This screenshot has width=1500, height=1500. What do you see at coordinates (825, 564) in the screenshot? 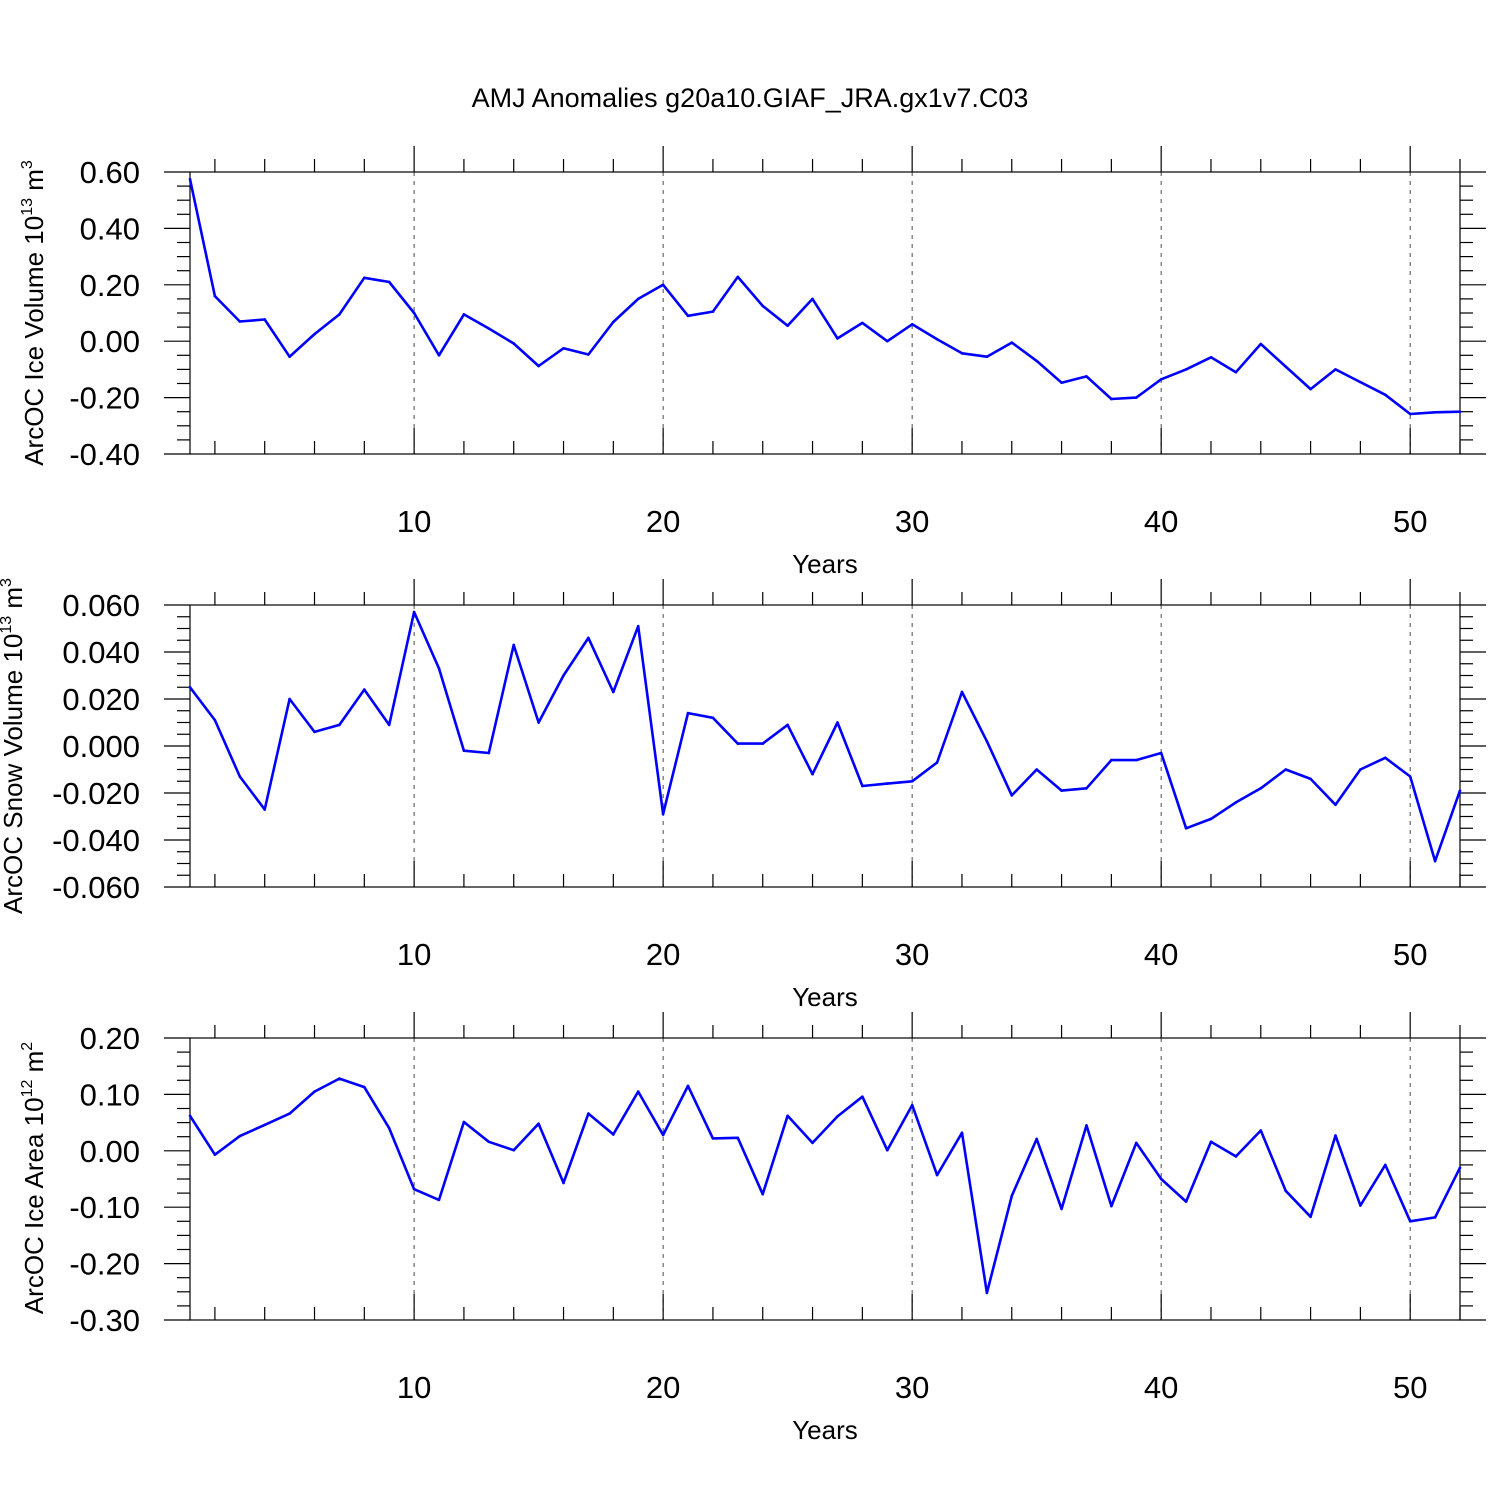
I see `xlabel-ice-volume: Years` at bounding box center [825, 564].